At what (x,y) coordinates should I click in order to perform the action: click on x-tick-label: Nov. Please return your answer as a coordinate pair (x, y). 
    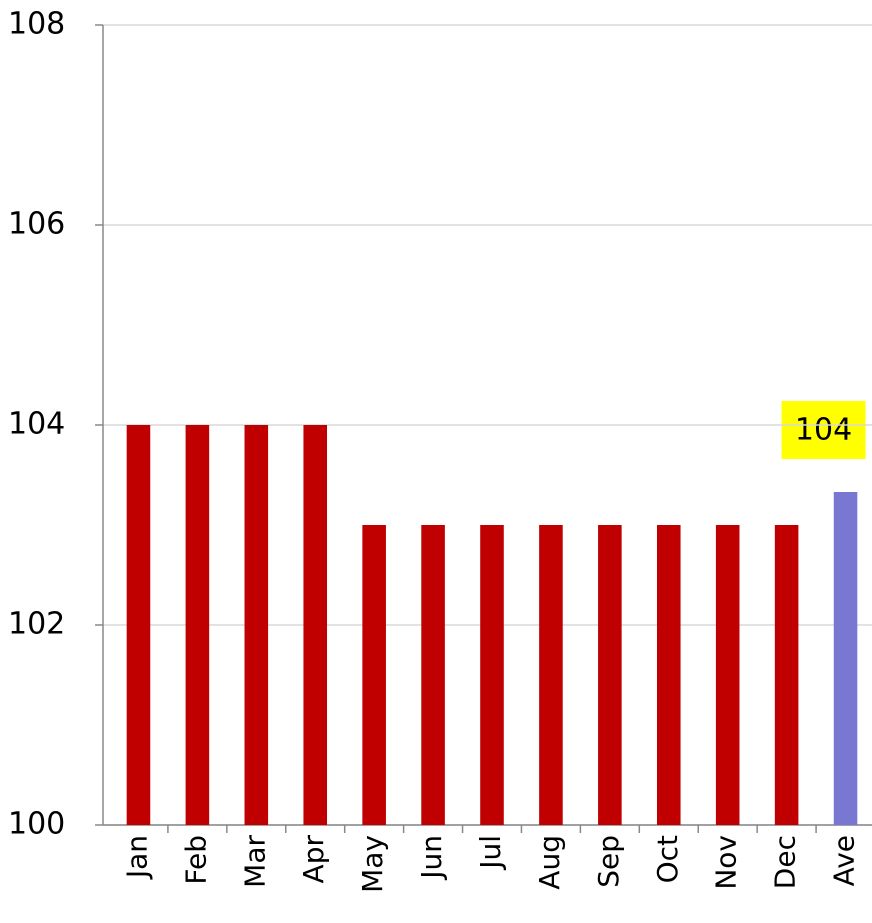
    Looking at the image, I should click on (726, 862).